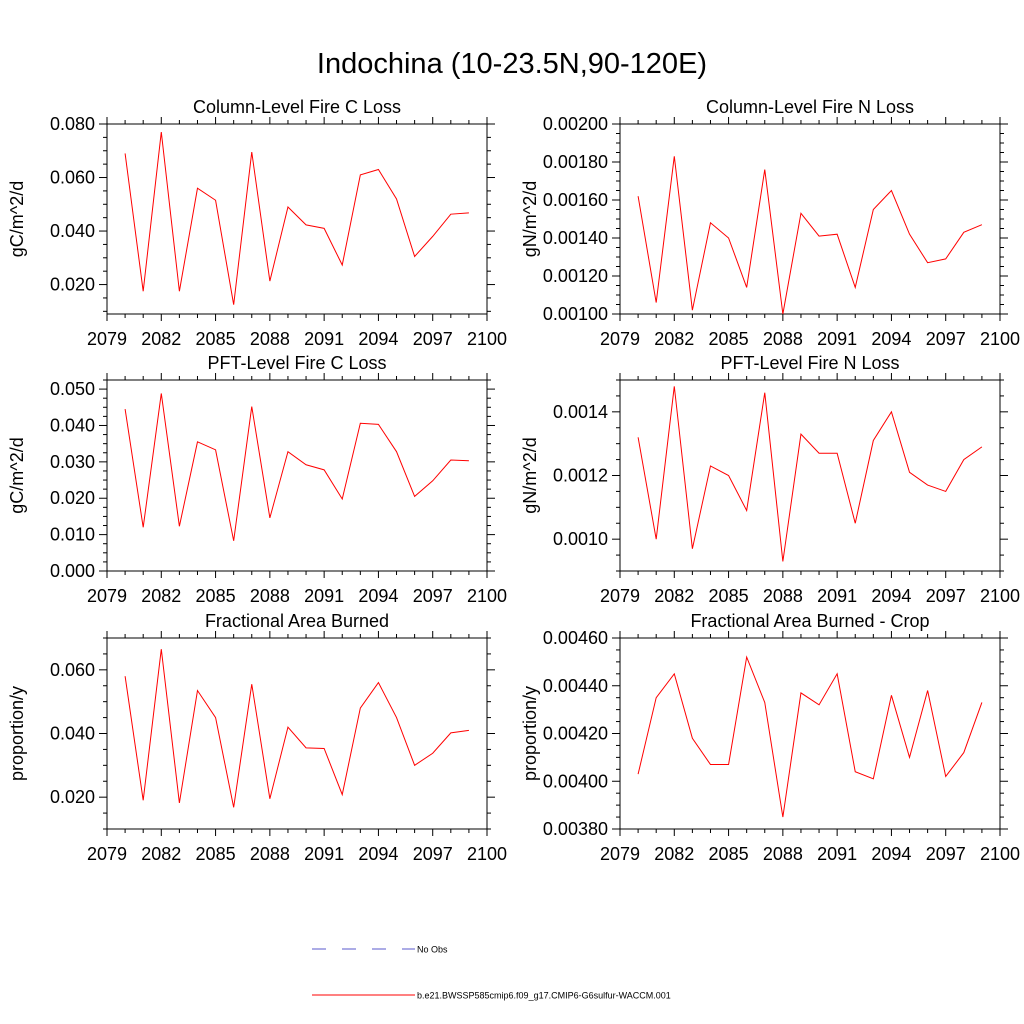  What do you see at coordinates (810, 107) in the screenshot?
I see `chart-title: Column-Level Fire N Loss` at bounding box center [810, 107].